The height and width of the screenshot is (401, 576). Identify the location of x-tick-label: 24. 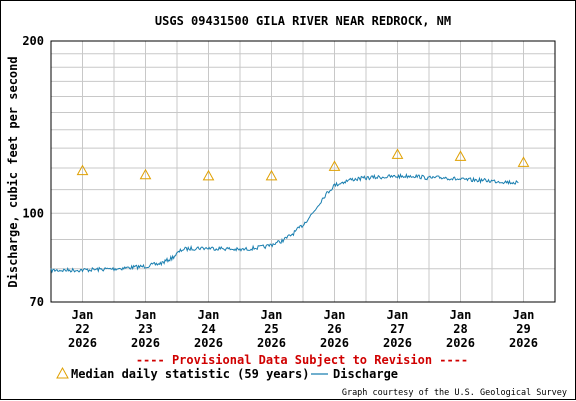
(208, 329).